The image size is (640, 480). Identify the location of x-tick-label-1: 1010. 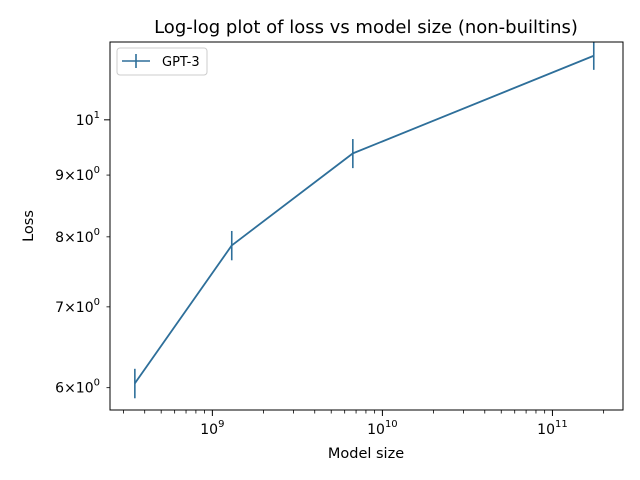
(382, 428).